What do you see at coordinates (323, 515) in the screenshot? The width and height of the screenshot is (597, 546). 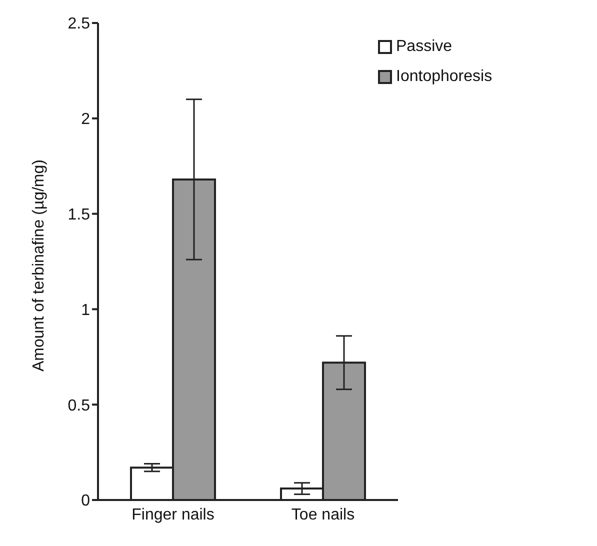 I see `x-tick-label: Toe nails` at bounding box center [323, 515].